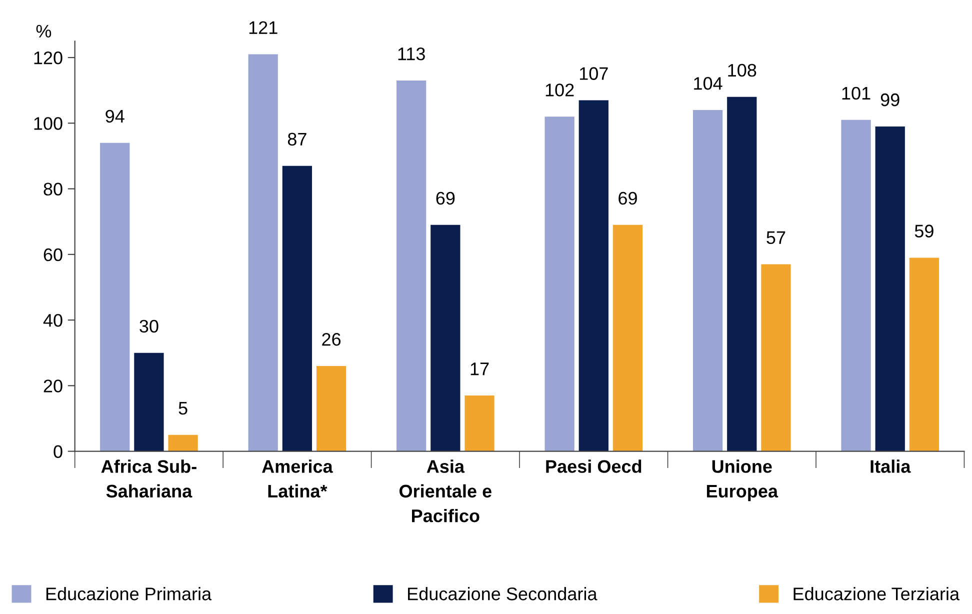  Describe the element at coordinates (594, 466) in the screenshot. I see `x-tick-label: Paesi Oecd` at that location.